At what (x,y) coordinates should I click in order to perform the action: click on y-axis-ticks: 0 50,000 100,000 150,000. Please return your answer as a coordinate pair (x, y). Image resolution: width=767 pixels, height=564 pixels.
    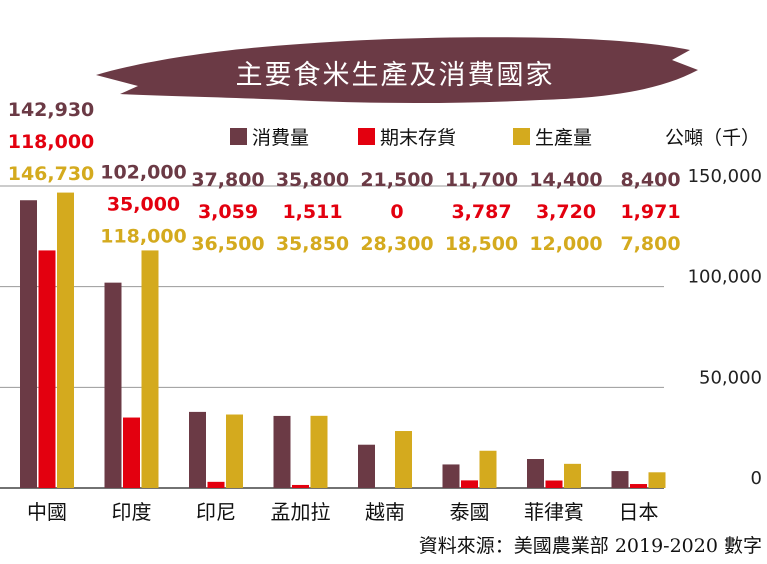
    Looking at the image, I should click on (725, 327).